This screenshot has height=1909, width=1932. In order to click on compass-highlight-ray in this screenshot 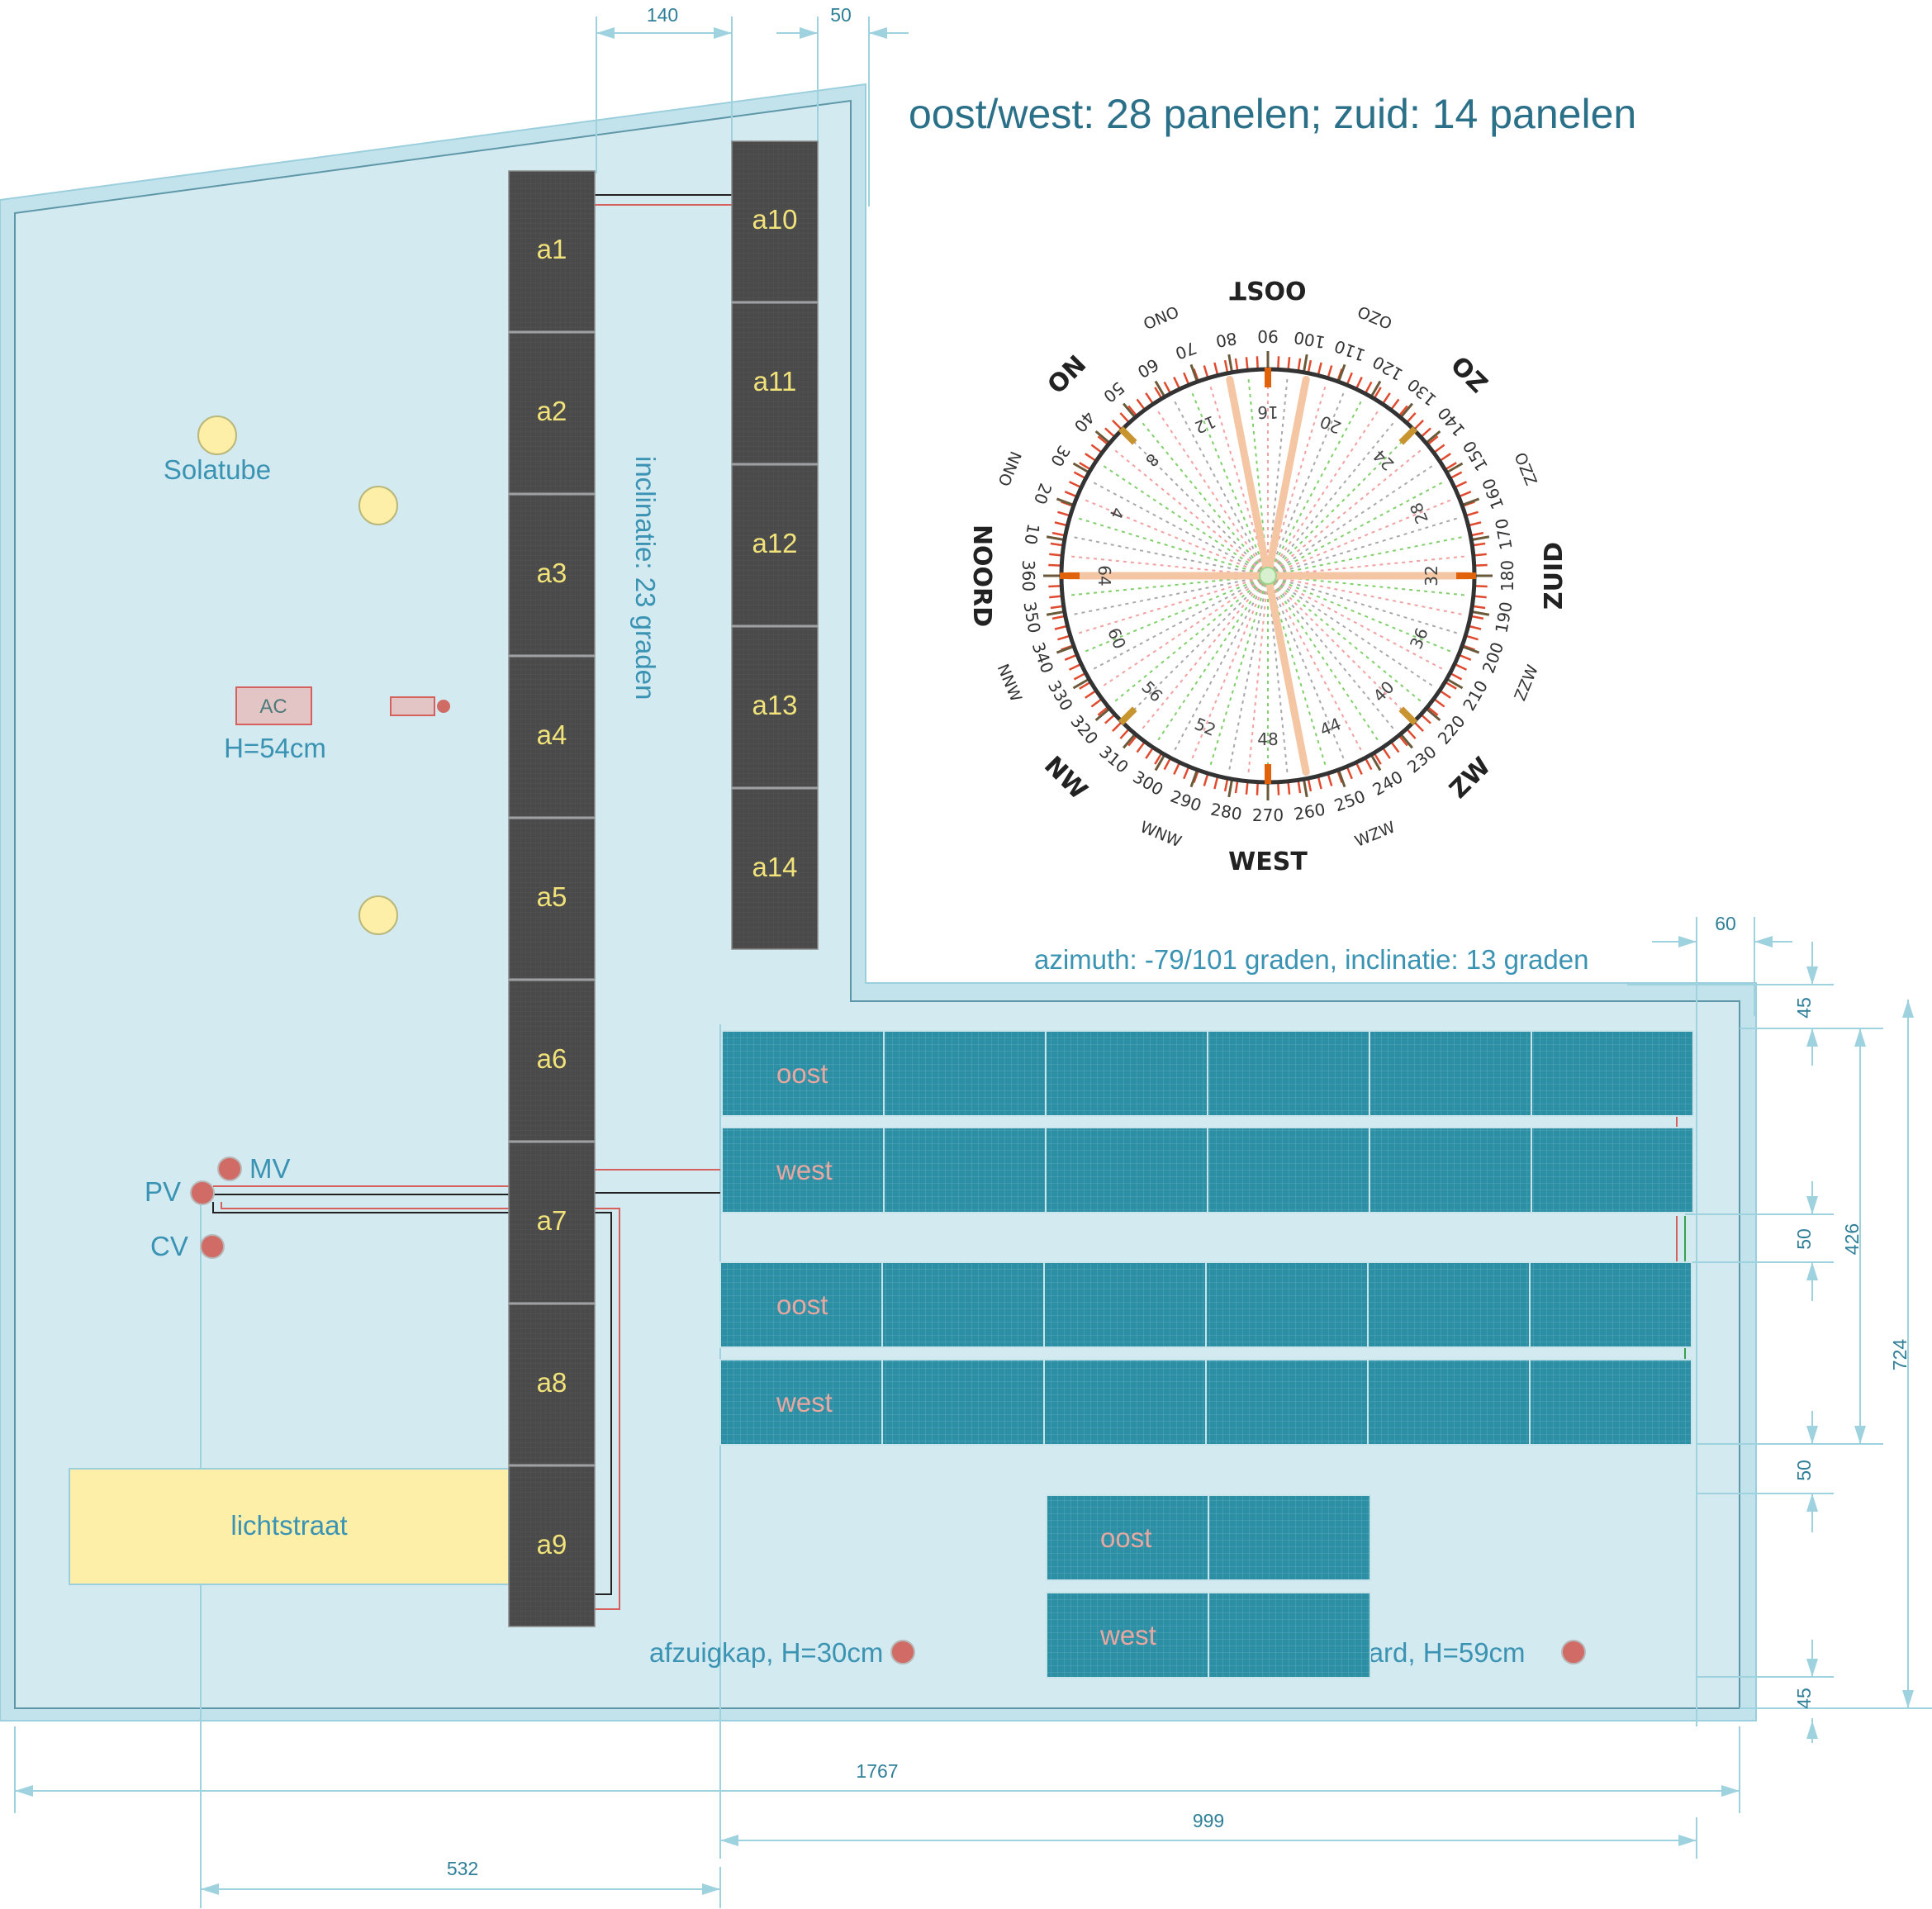, I will do `click(1249, 477)`.